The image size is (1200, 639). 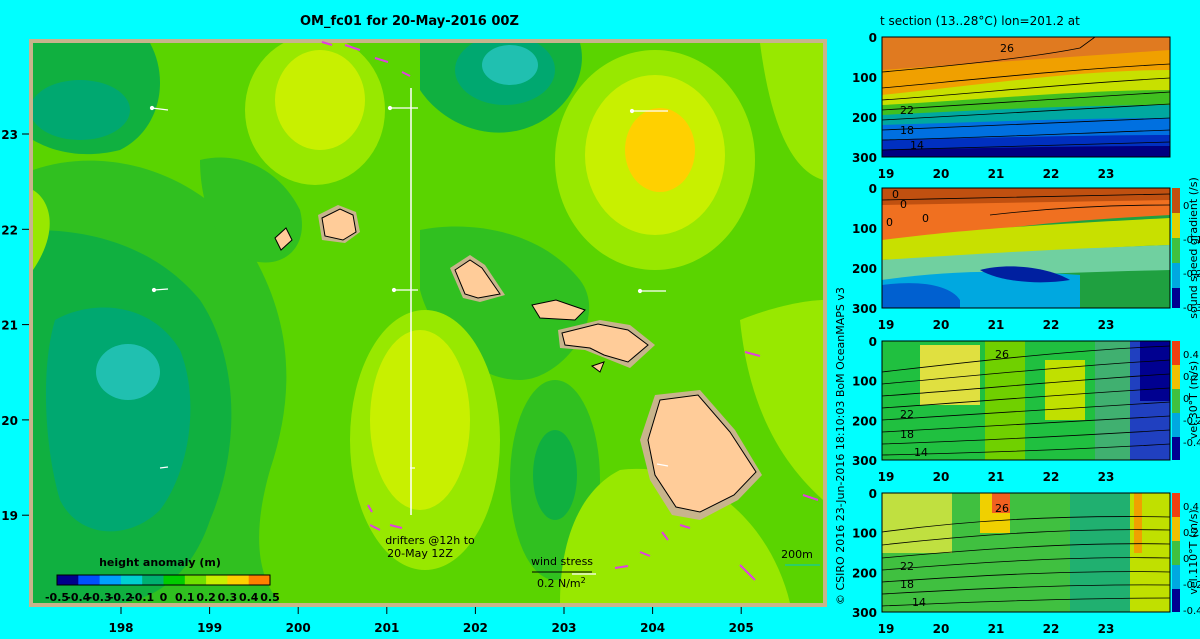 I want to click on velocity-110t-panel: 26 22 18 14, so click(x=1026, y=552).